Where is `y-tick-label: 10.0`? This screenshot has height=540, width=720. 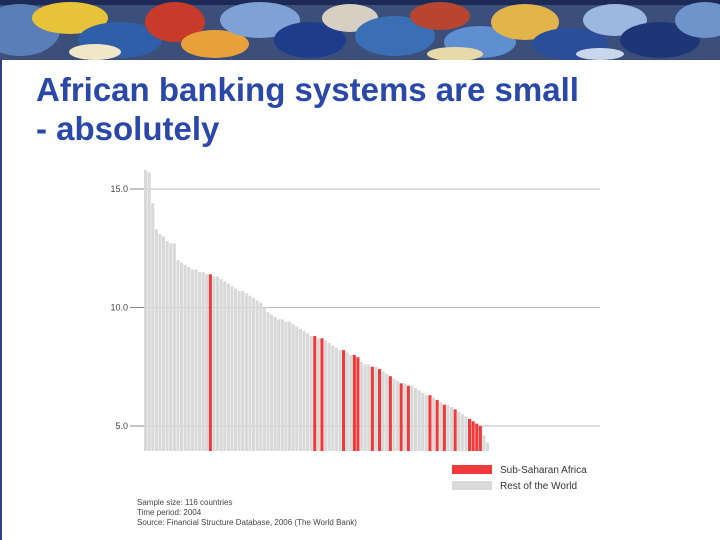
y-tick-label: 10.0 is located at coordinates (119, 308).